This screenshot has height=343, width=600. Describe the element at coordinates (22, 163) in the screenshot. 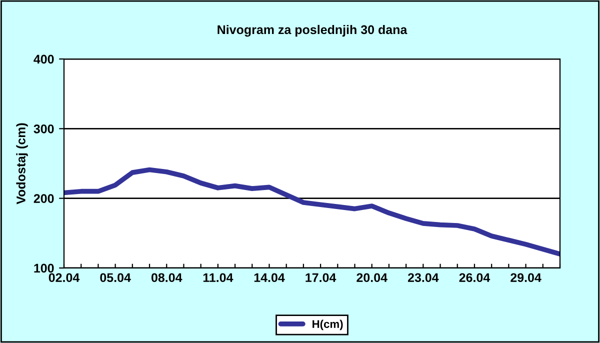

I see `y-axis-title: Vodostaj (cm)` at that location.